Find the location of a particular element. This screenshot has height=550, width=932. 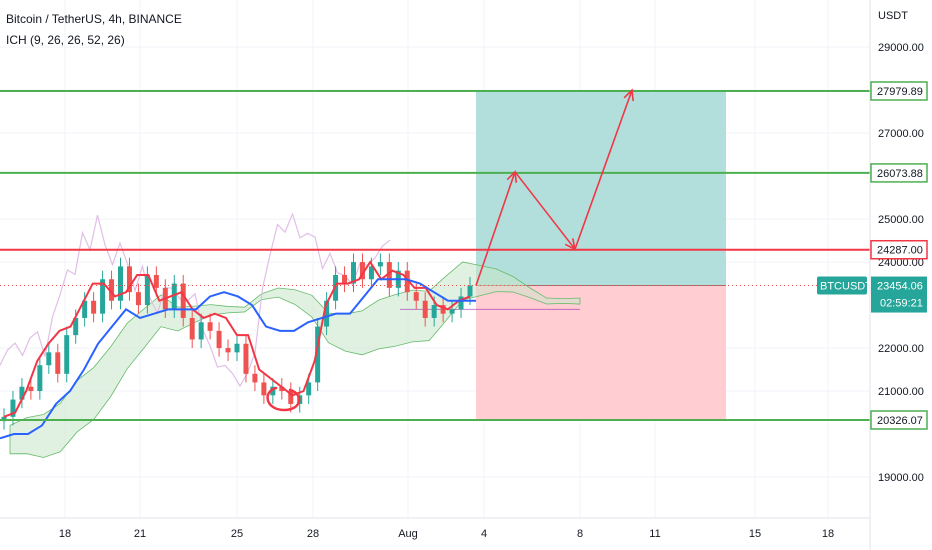

time-axis: 18 21 25 28 Aug 4 8 11 15 18 is located at coordinates (446, 534).